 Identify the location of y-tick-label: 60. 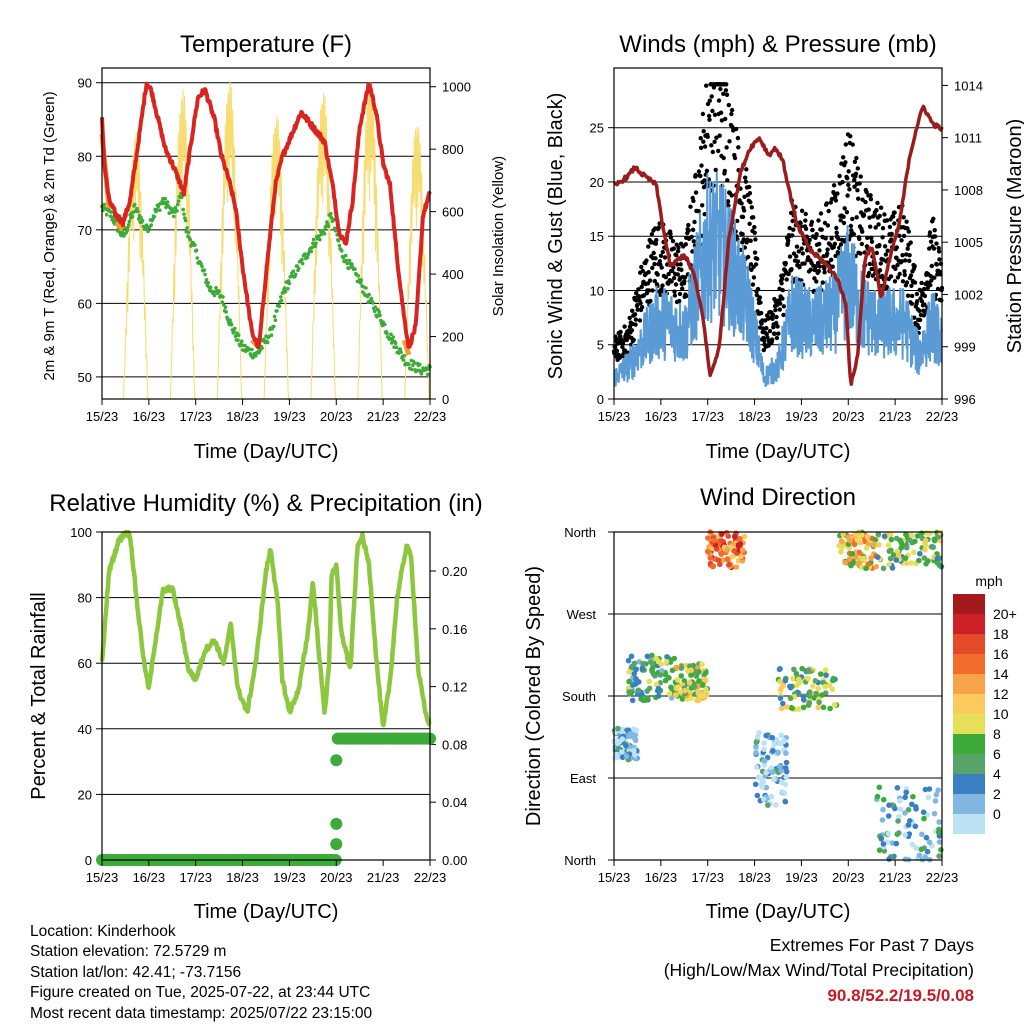
(85, 303).